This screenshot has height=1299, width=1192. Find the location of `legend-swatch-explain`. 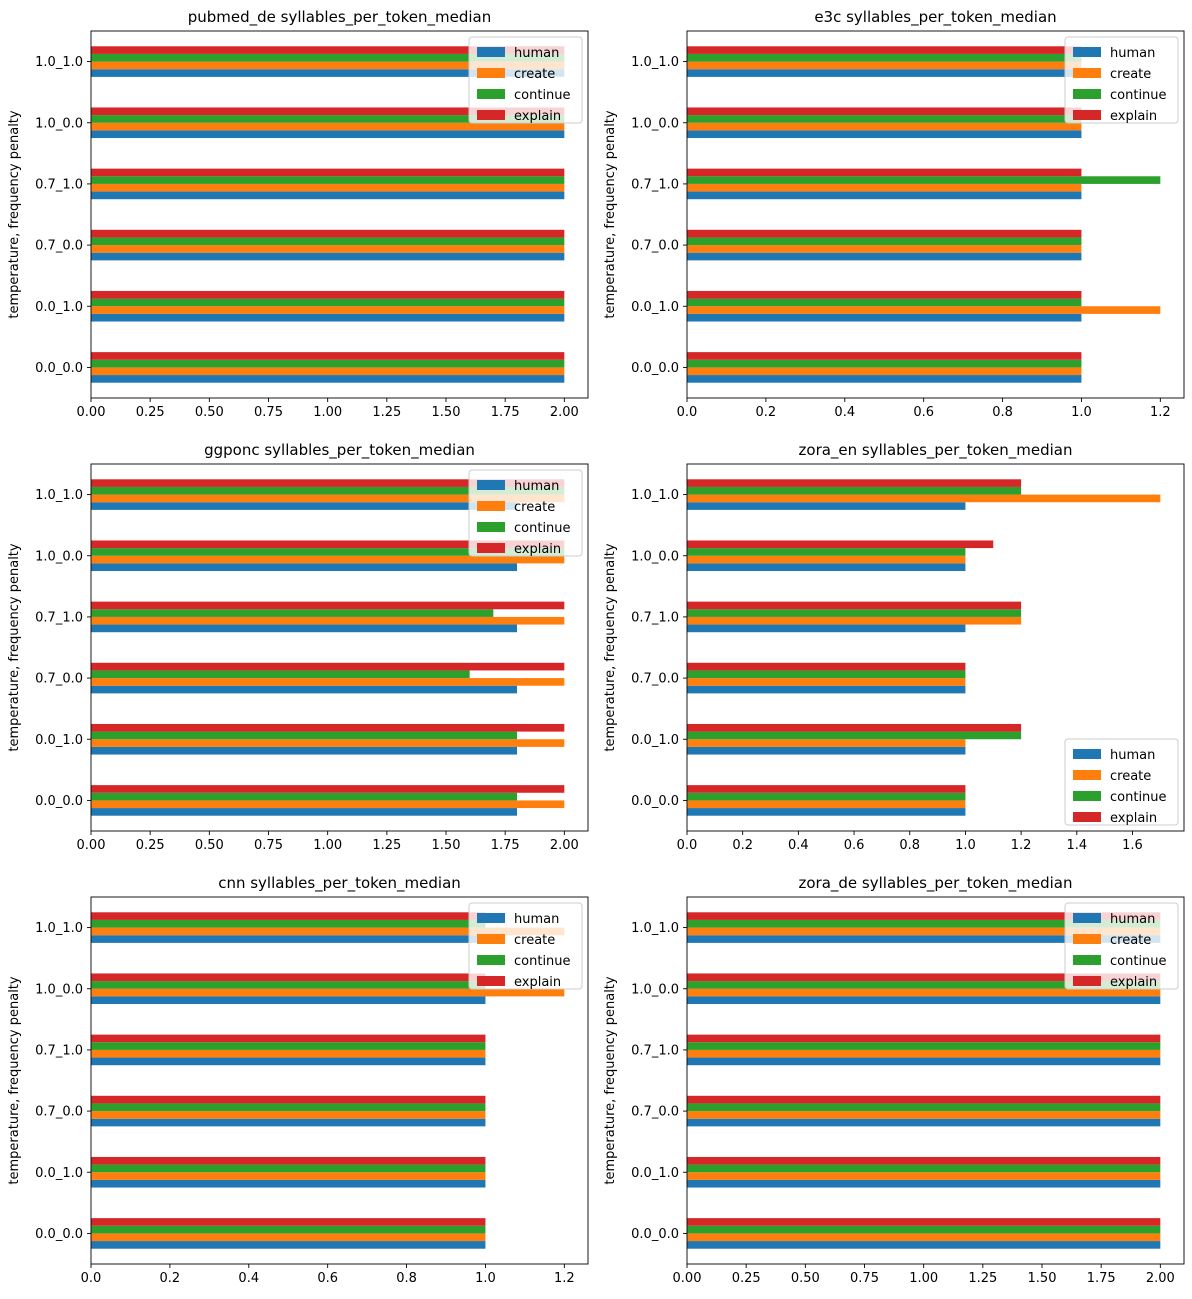

legend-swatch-explain is located at coordinates (1087, 981).